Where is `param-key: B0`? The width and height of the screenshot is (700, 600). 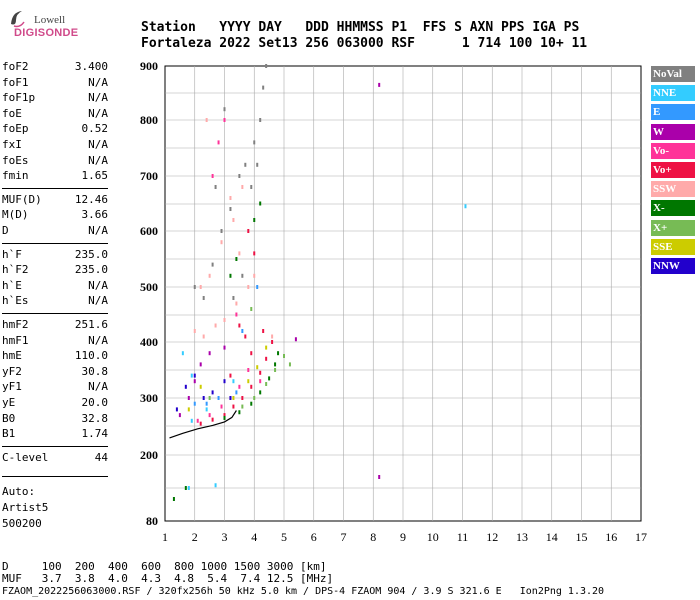 param-key: B0 is located at coordinates (9, 418).